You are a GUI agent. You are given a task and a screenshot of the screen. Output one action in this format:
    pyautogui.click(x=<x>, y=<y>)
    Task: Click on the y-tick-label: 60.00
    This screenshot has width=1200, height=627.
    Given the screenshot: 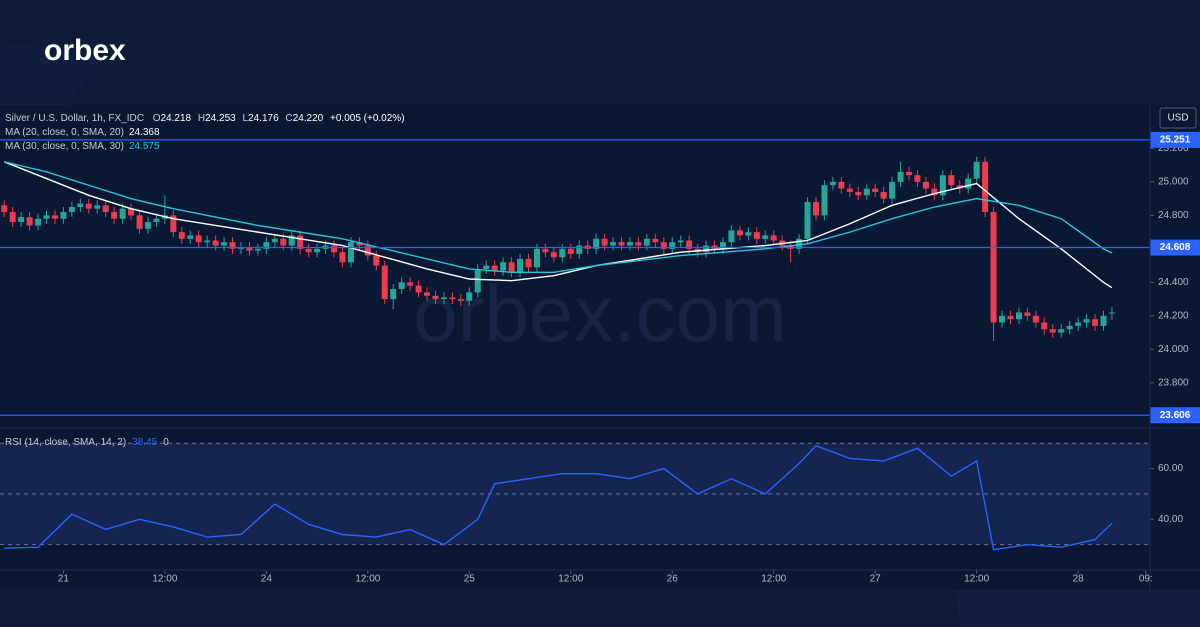 What is the action you would take?
    pyautogui.click(x=1170, y=468)
    